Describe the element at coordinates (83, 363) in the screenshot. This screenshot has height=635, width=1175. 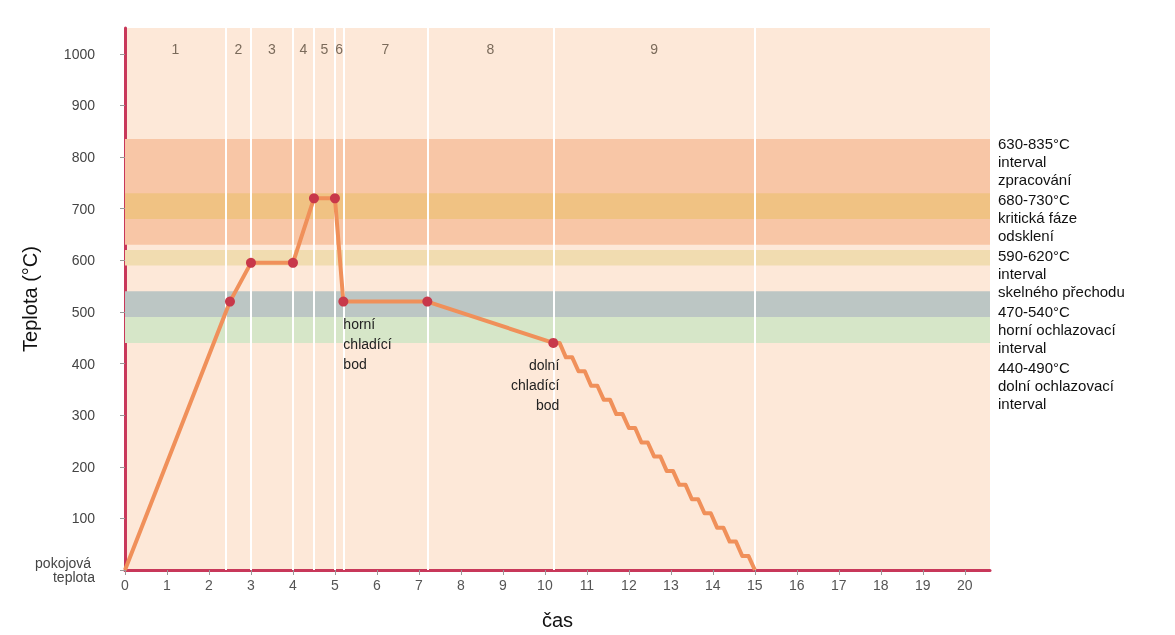
I see `y-tick-label: 400` at that location.